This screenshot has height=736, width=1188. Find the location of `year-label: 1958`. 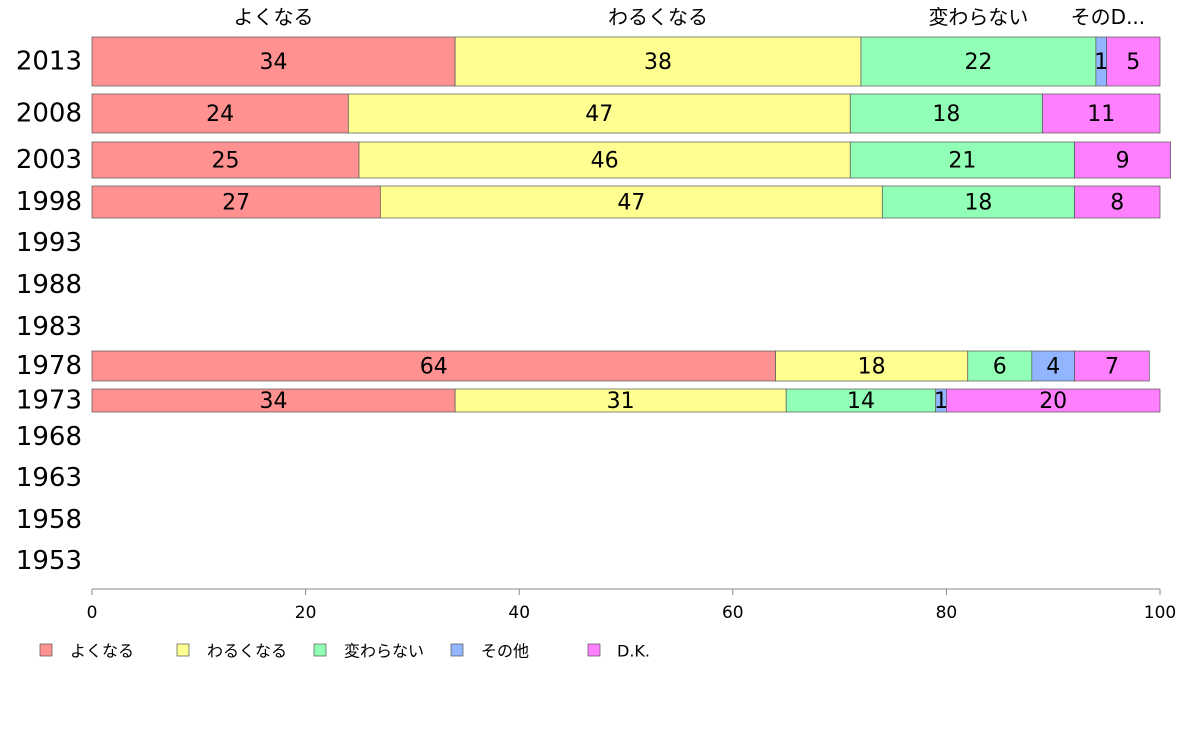

year-label: 1958 is located at coordinates (49, 520).